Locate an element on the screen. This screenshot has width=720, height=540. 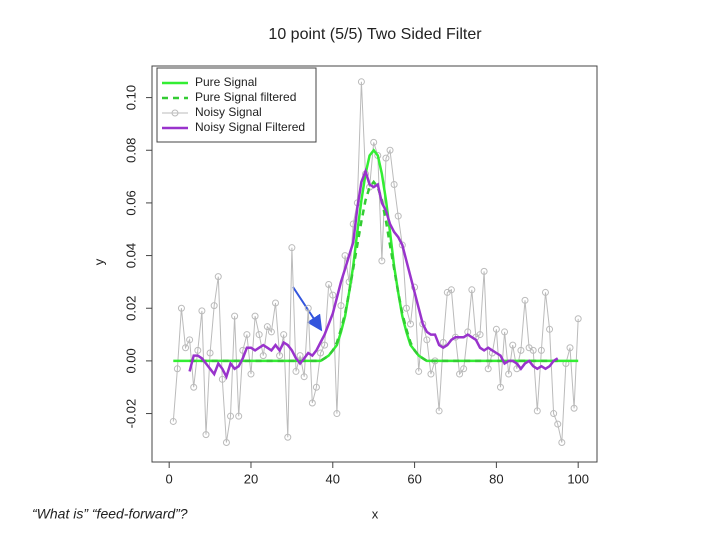
y-tick-label: -0.02 is located at coordinates (130, 414).